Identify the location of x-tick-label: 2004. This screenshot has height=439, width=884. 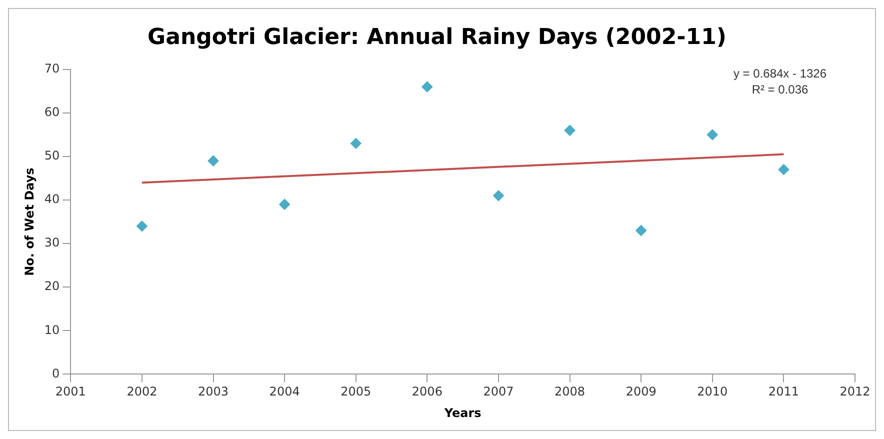
(284, 391).